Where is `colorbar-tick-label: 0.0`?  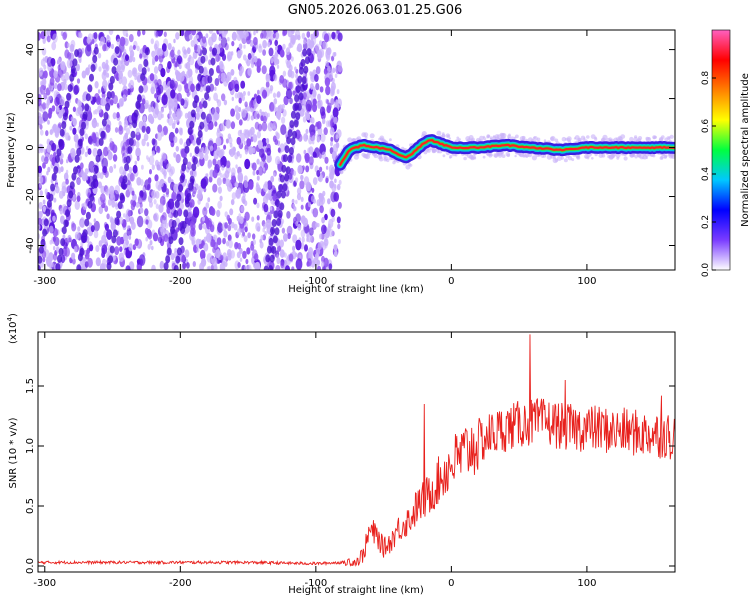 colorbar-tick-label: 0.0 is located at coordinates (706, 270).